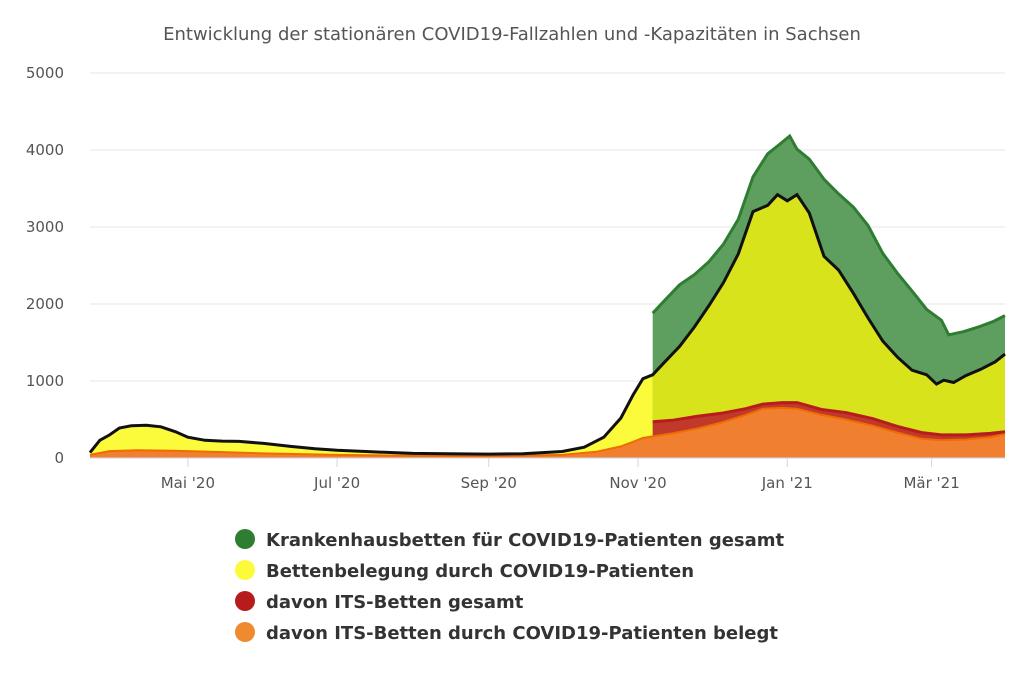  What do you see at coordinates (45, 265) in the screenshot?
I see `y-axis: 0 1000 2000 3000 4000 5000` at bounding box center [45, 265].